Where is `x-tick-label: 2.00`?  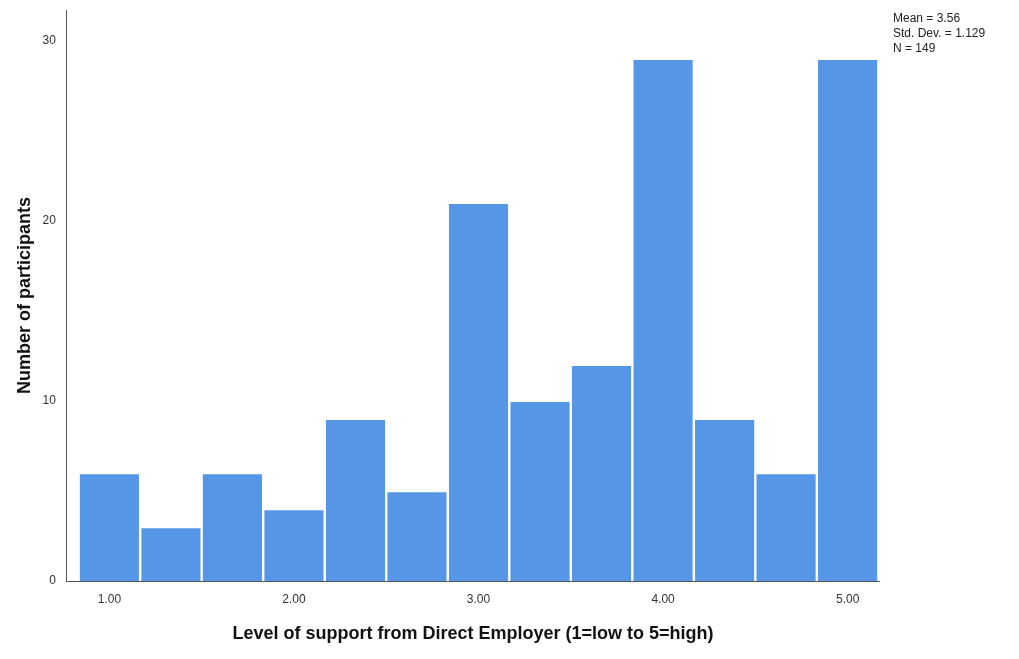 x-tick-label: 2.00 is located at coordinates (294, 598).